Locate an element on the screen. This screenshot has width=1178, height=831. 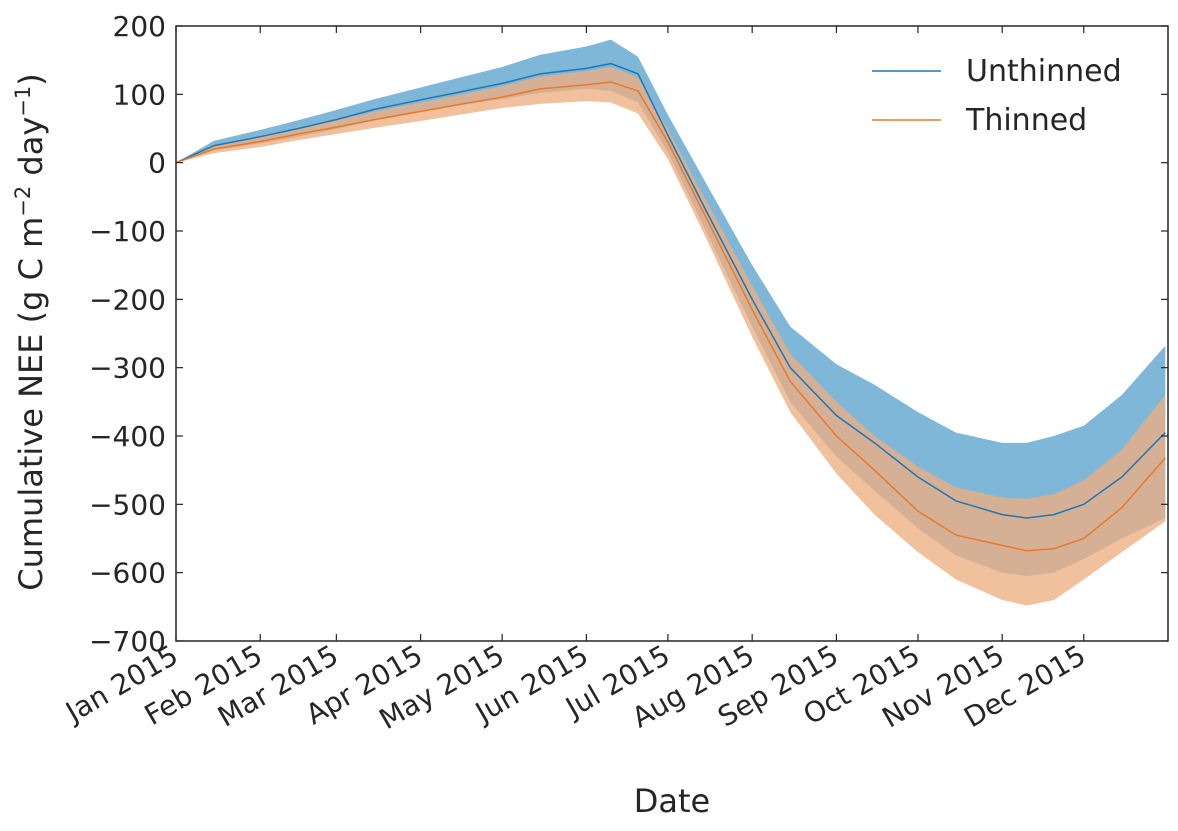
y-axis-label-sup1: −2 is located at coordinates (23, 201).